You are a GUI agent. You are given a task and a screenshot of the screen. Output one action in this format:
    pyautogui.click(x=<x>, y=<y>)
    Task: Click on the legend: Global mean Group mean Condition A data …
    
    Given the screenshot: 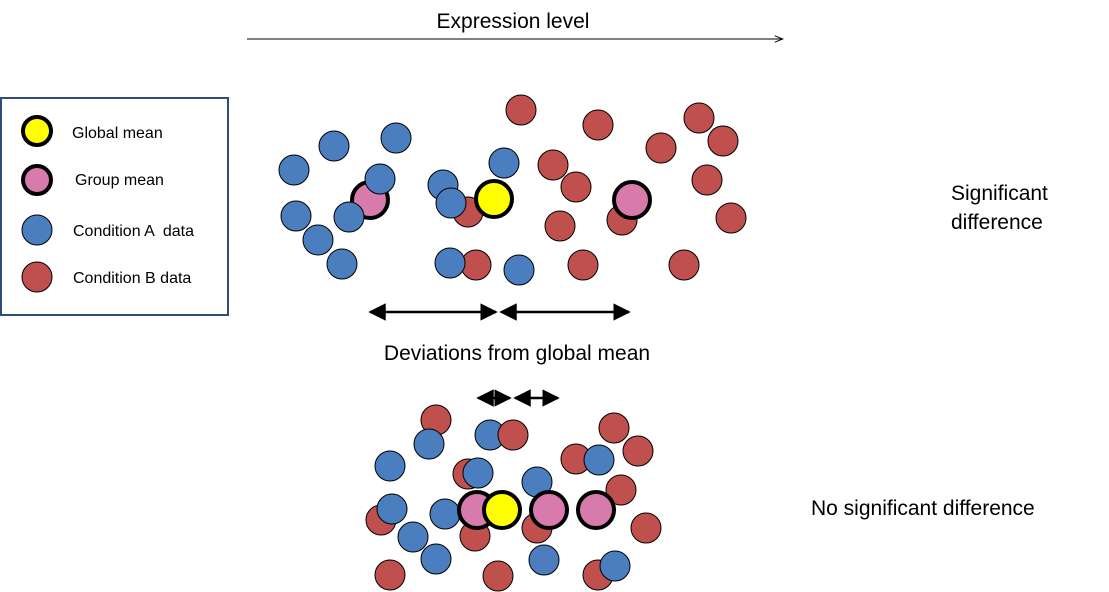 What is the action you would take?
    pyautogui.click(x=114, y=206)
    